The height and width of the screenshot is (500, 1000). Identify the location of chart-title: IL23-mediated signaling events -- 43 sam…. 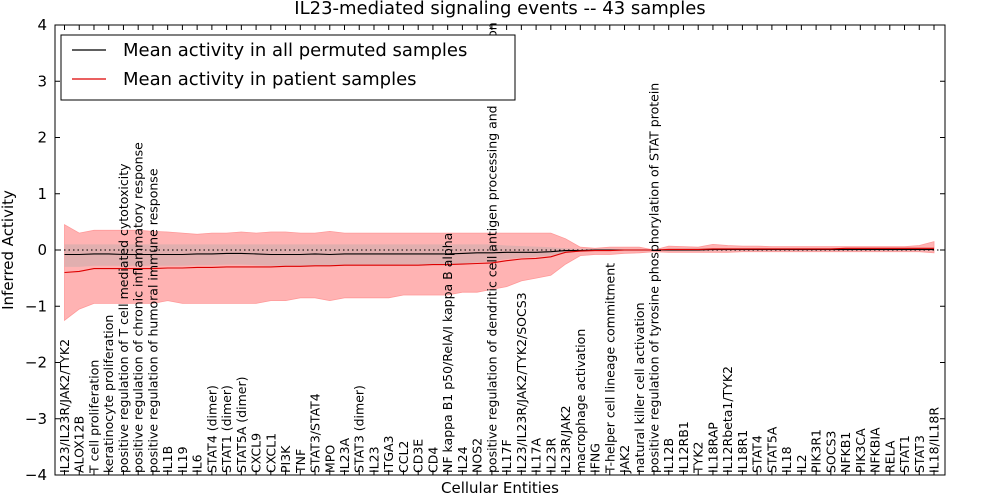
(499, 9).